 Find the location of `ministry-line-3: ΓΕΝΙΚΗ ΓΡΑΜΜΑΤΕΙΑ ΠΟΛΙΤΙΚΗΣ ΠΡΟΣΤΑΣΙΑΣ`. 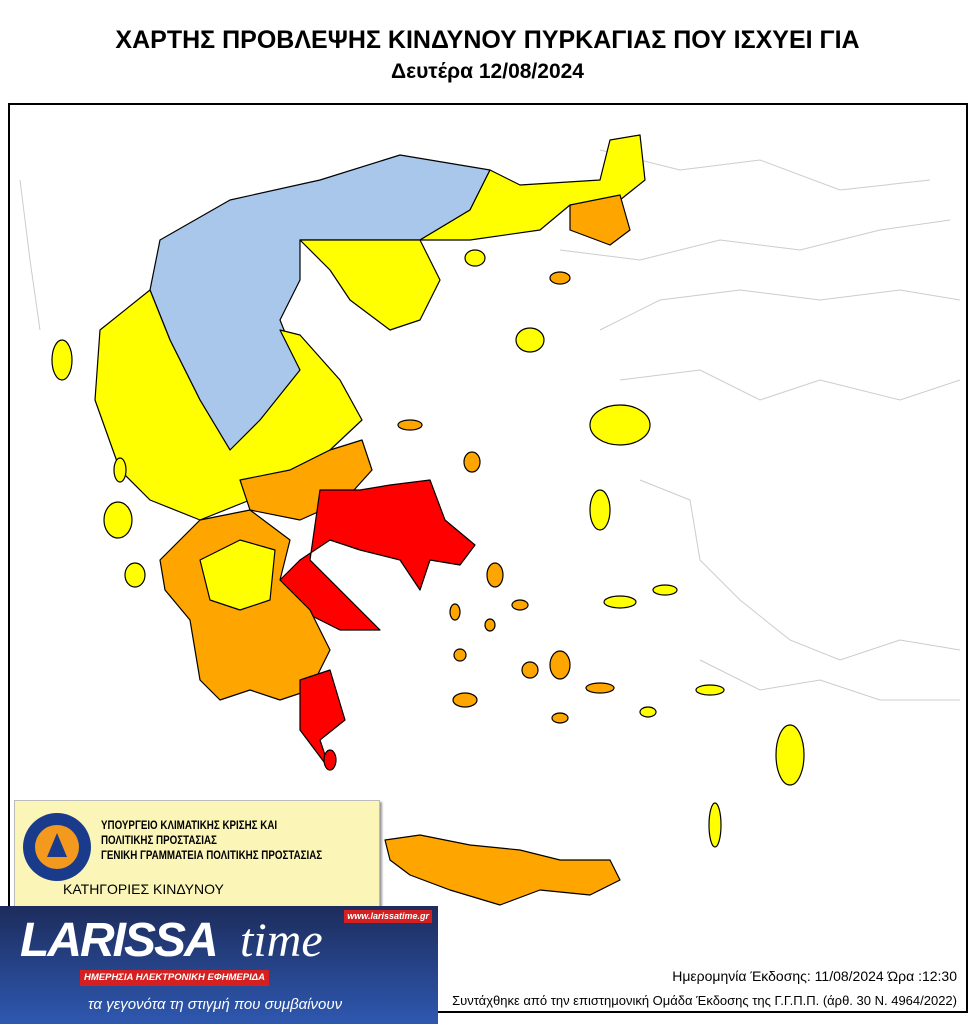

ministry-line-3: ΓΕΝΙΚΗ ΓΡΑΜΜΑΤΕΙΑ ΠΟΛΙΤΙΚΗΣ ΠΡΟΣΤΑΣΙΑΣ is located at coordinates (212, 856).